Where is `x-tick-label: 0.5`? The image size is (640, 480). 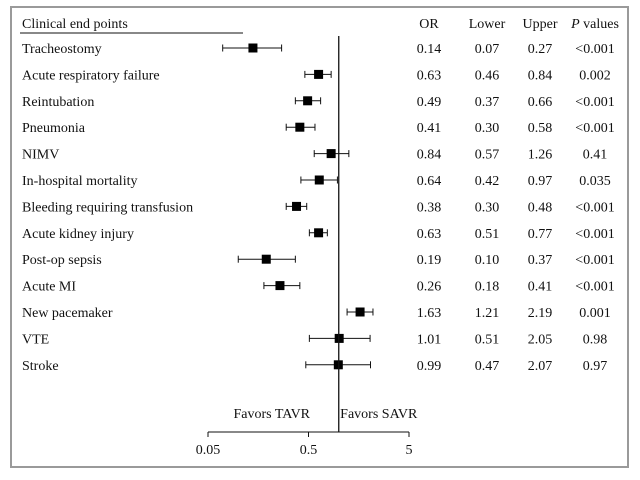 x-tick-label: 0.5 is located at coordinates (309, 450).